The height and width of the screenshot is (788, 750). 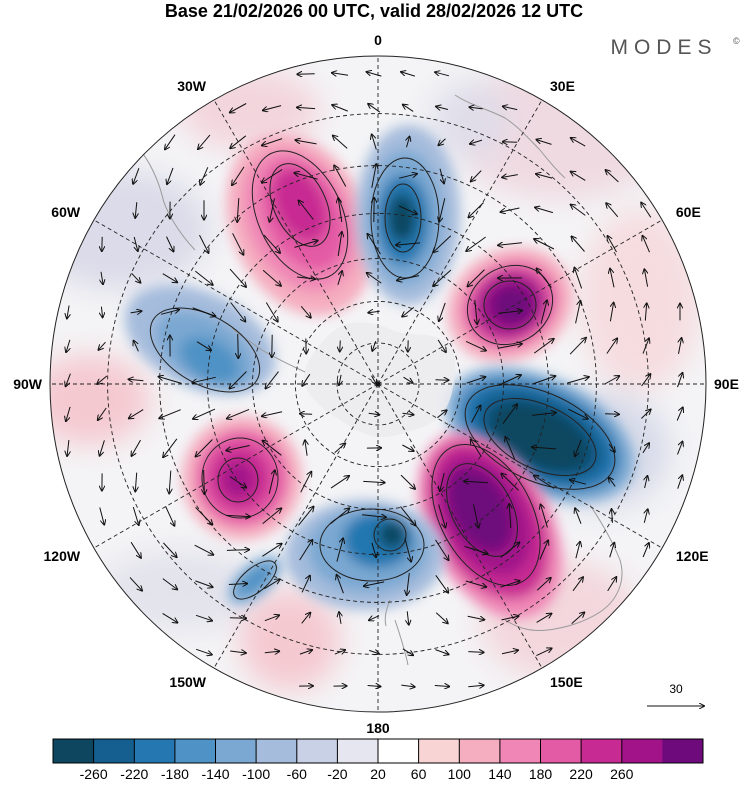 I want to click on longitude-label-90e: 90E, so click(x=726, y=384).